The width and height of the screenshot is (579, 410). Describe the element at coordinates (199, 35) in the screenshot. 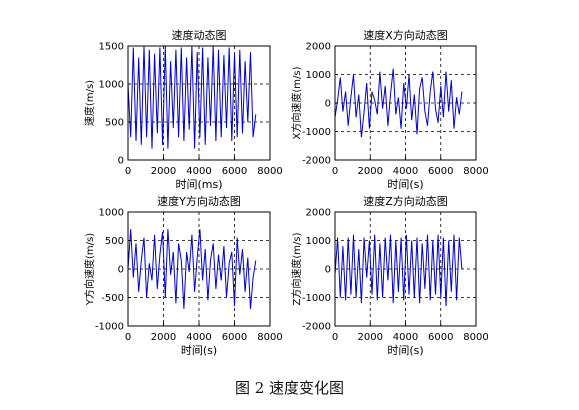

I see `chart-title: 速度动态图` at that location.